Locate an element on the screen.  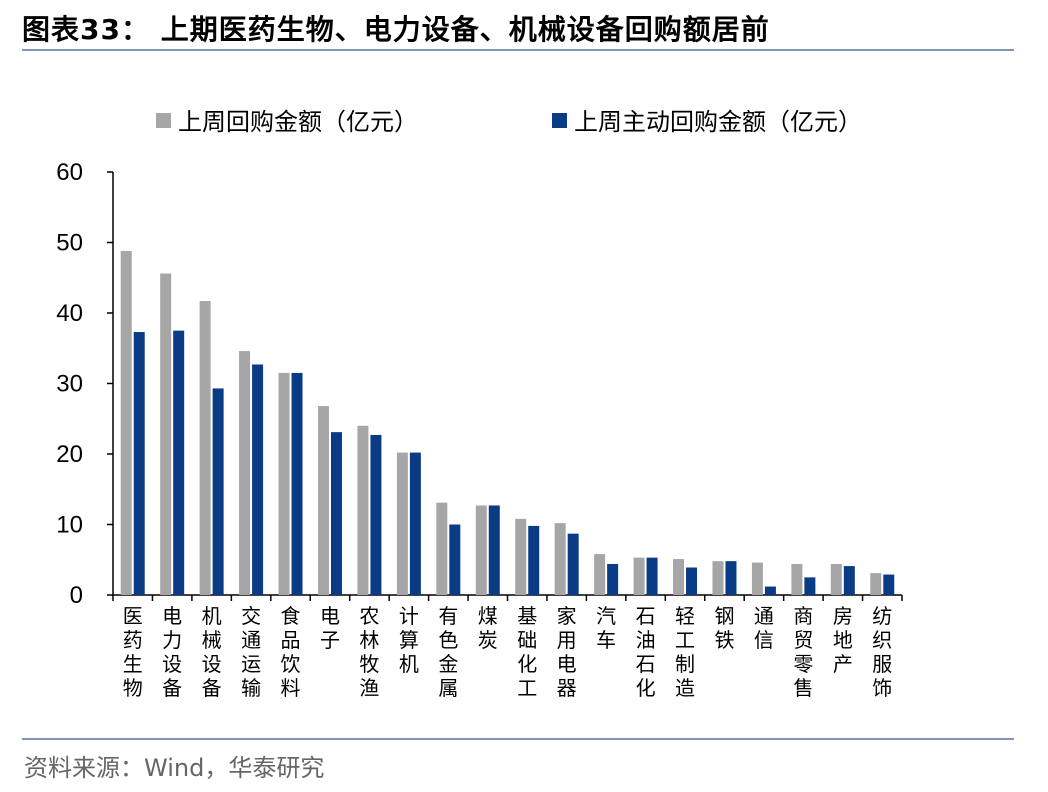
y-tick-label: 10 is located at coordinates (69, 525).